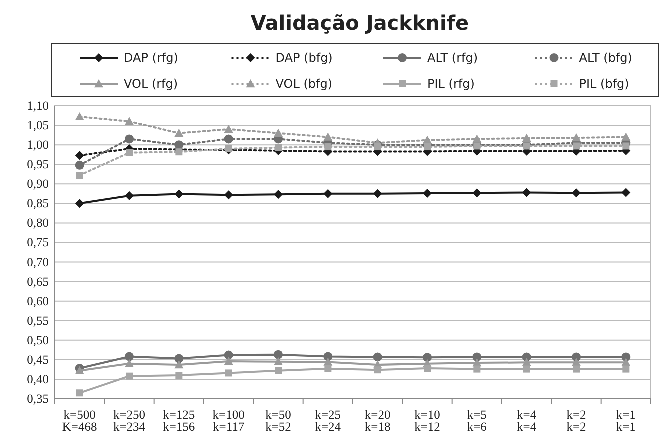  What do you see at coordinates (279, 421) in the screenshot?
I see `x-tick-label: k=50 k=52` at bounding box center [279, 421].